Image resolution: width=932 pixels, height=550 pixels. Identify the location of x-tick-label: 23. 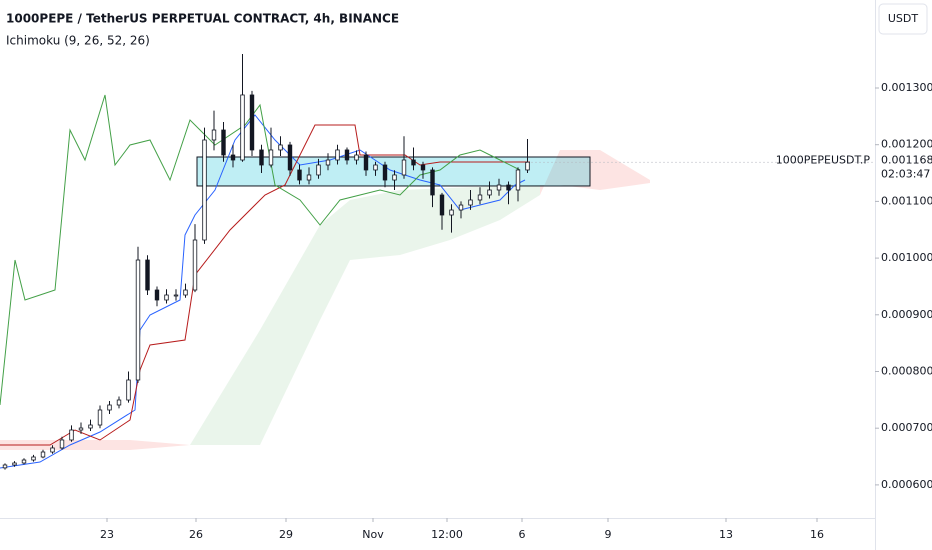
(107, 534).